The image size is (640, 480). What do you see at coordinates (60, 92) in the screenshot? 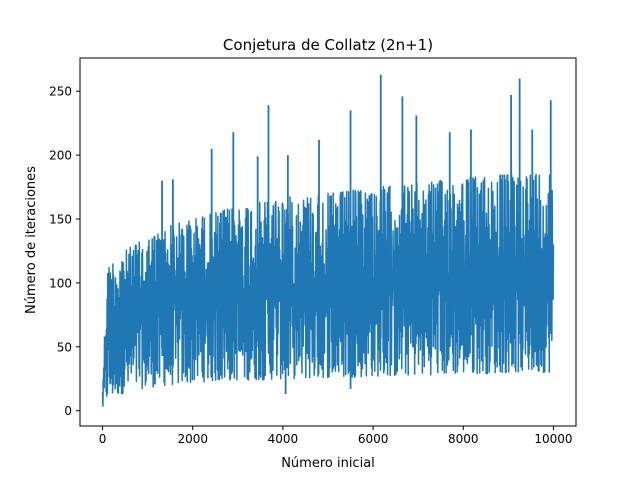
I see `y-tick-label: 250` at bounding box center [60, 92].